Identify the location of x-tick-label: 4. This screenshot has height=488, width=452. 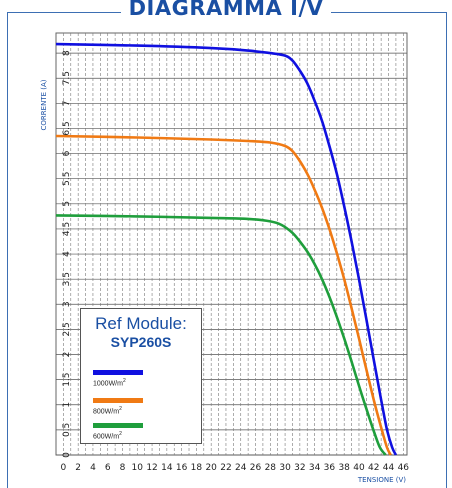
(93, 468).